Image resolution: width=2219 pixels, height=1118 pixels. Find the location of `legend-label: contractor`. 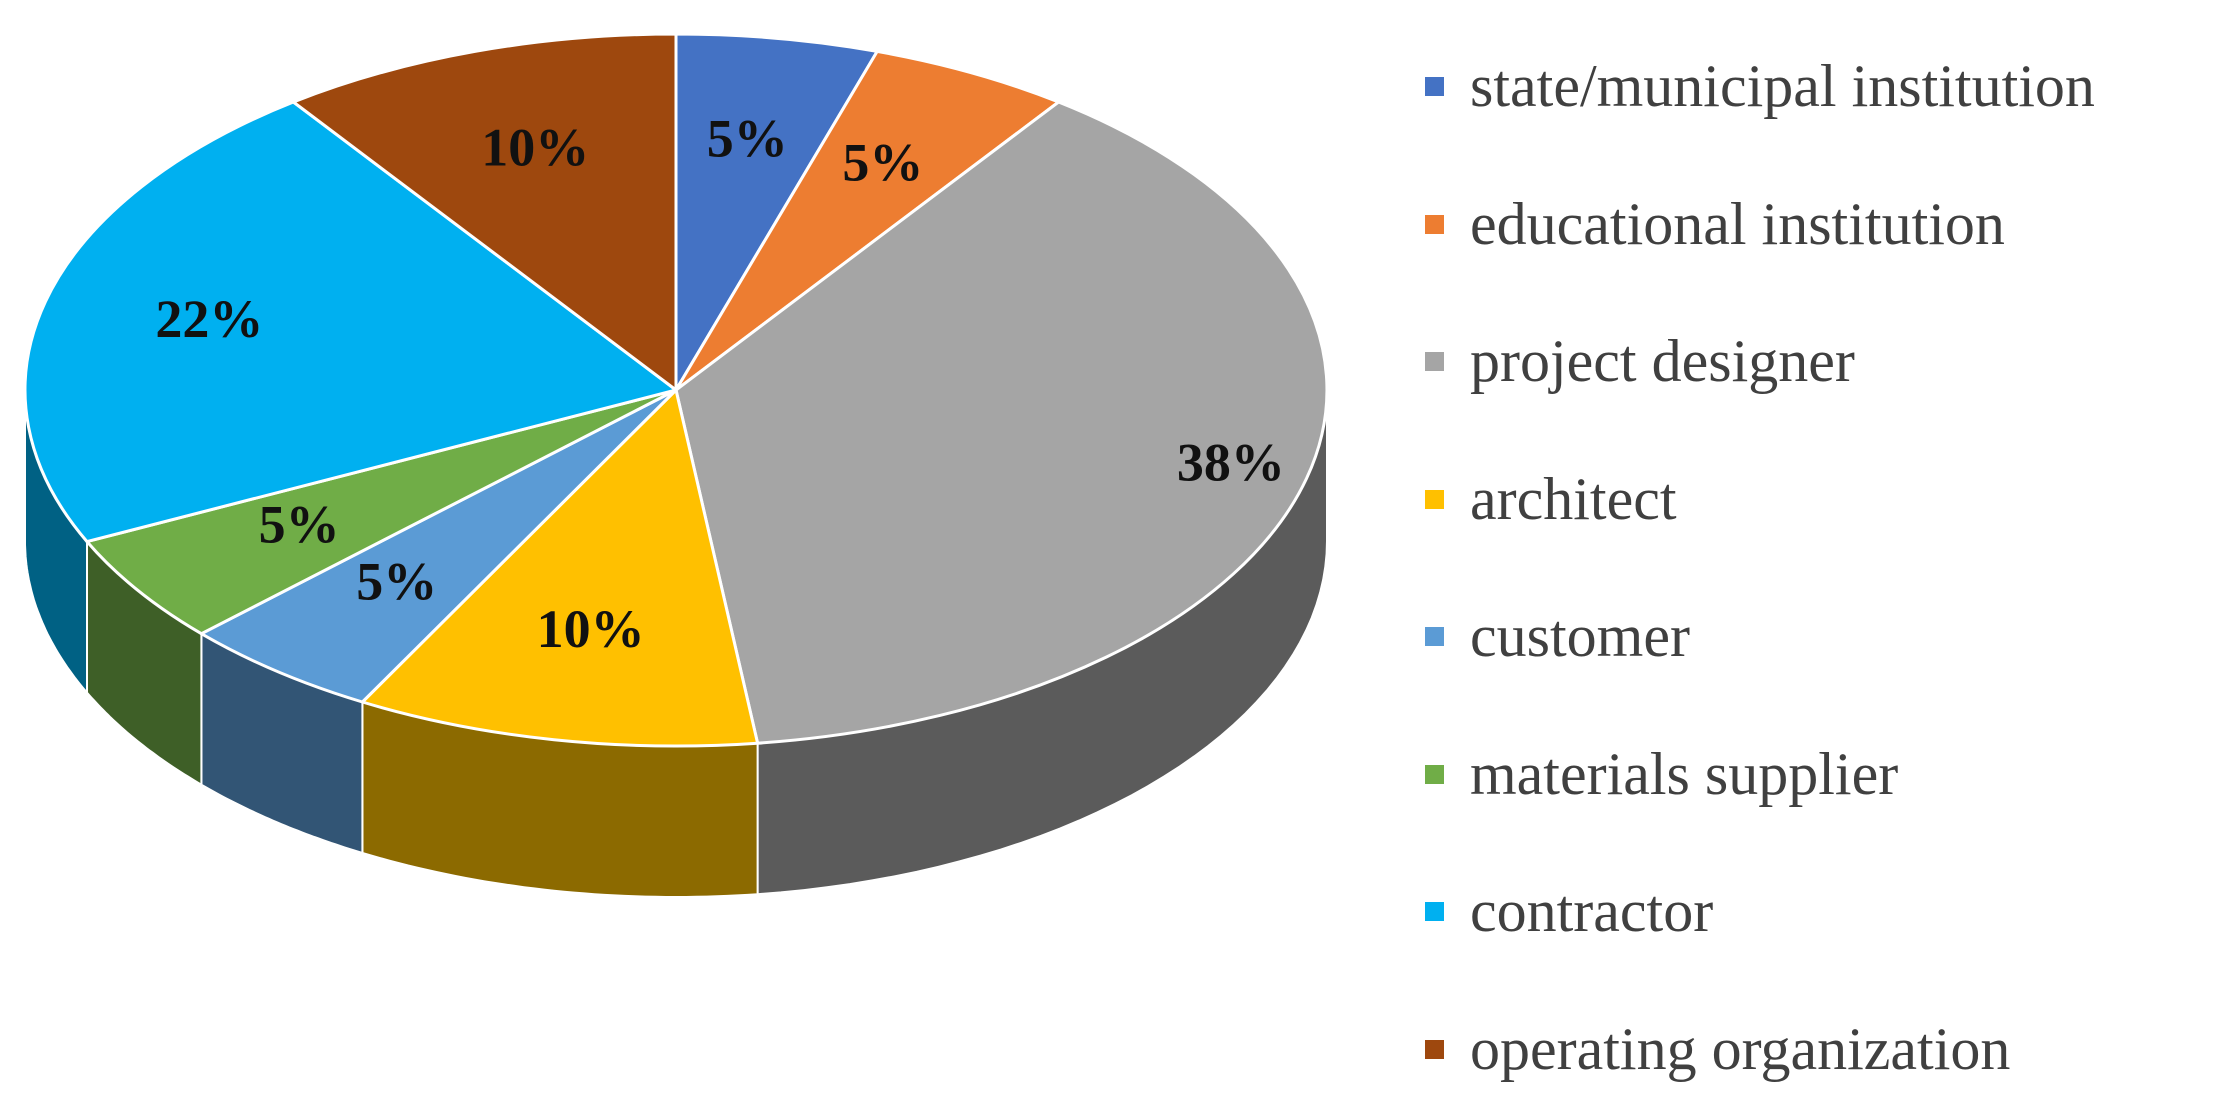

legend-label: contractor is located at coordinates (1591, 911).